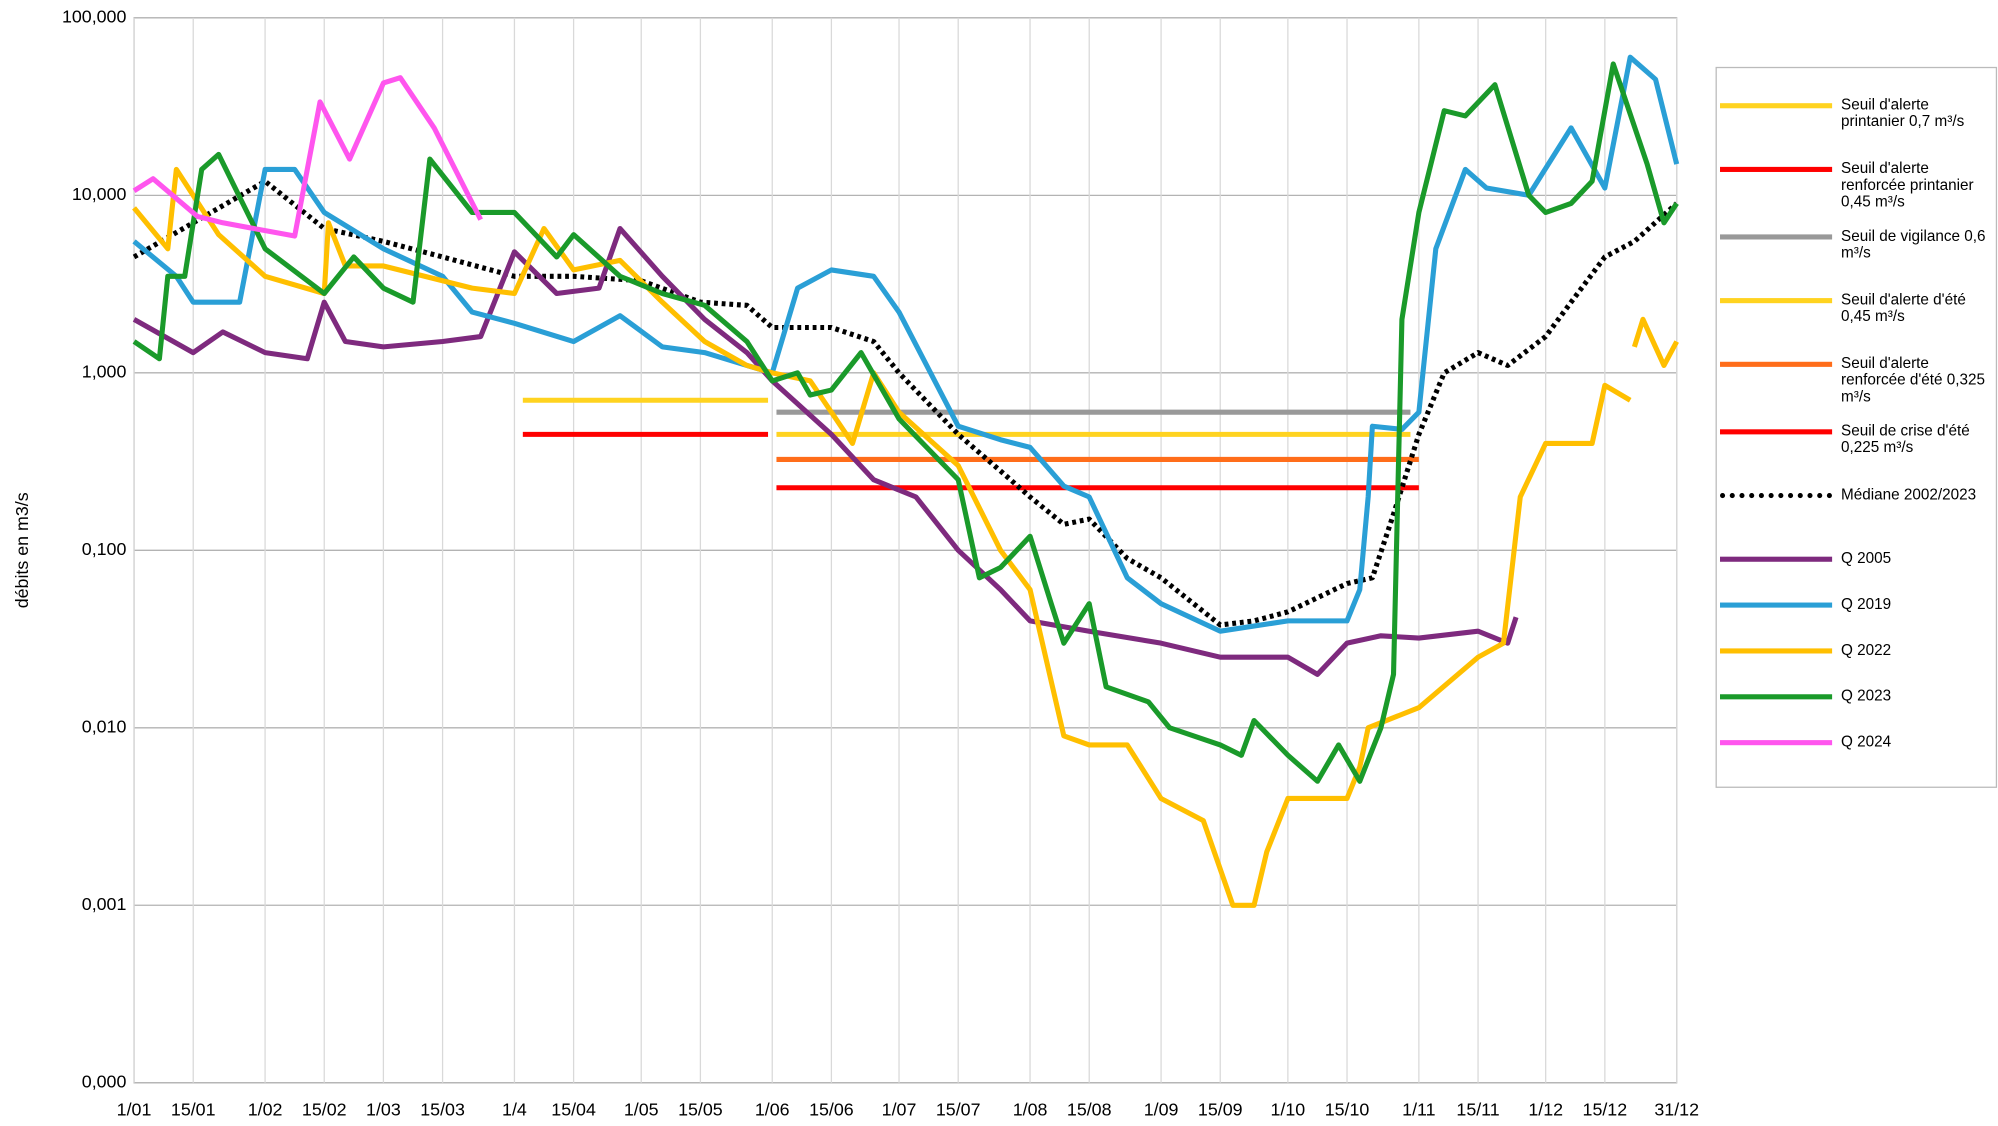  What do you see at coordinates (899, 1110) in the screenshot?
I see `x-tick-label: 1/07` at bounding box center [899, 1110].